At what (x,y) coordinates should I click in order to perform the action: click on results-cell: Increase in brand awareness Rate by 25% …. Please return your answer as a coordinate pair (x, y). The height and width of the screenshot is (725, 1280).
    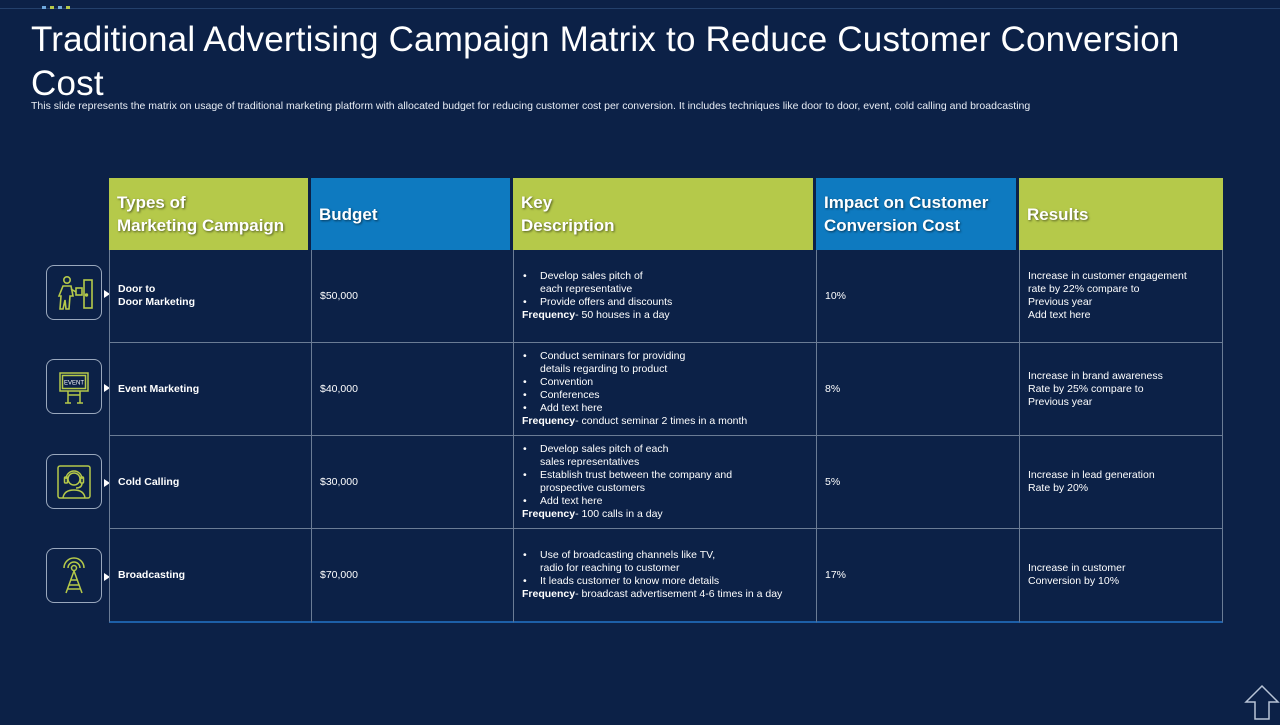
    Looking at the image, I should click on (1121, 389).